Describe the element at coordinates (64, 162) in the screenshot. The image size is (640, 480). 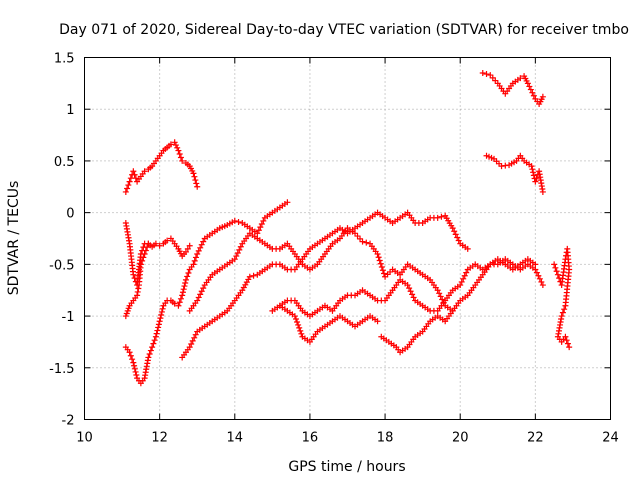
I see `y-tick-label: 0.5` at that location.